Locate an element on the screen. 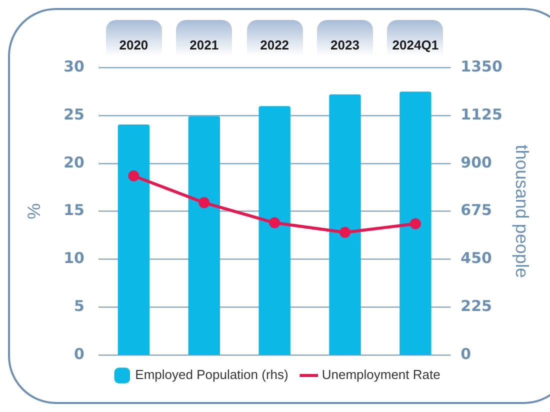 The height and width of the screenshot is (412, 550). y-tick-label: 5 is located at coordinates (79, 305).